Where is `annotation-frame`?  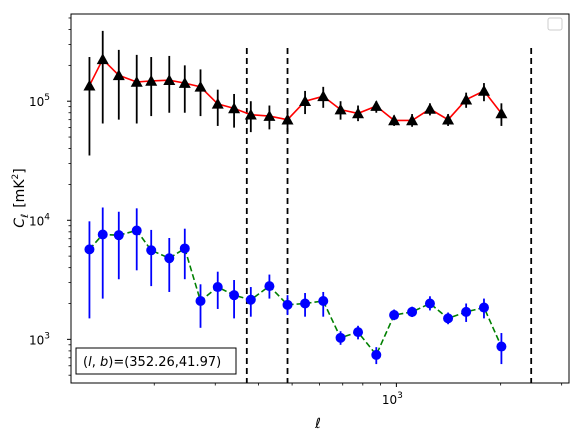
annotation-frame is located at coordinates (156, 361).